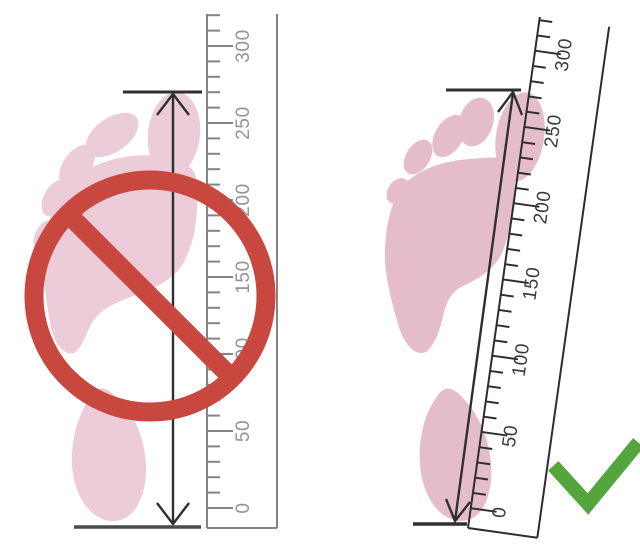 Image resolution: width=640 pixels, height=549 pixels. Describe the element at coordinates (521, 360) in the screenshot. I see `ruler-label: 100` at that location.